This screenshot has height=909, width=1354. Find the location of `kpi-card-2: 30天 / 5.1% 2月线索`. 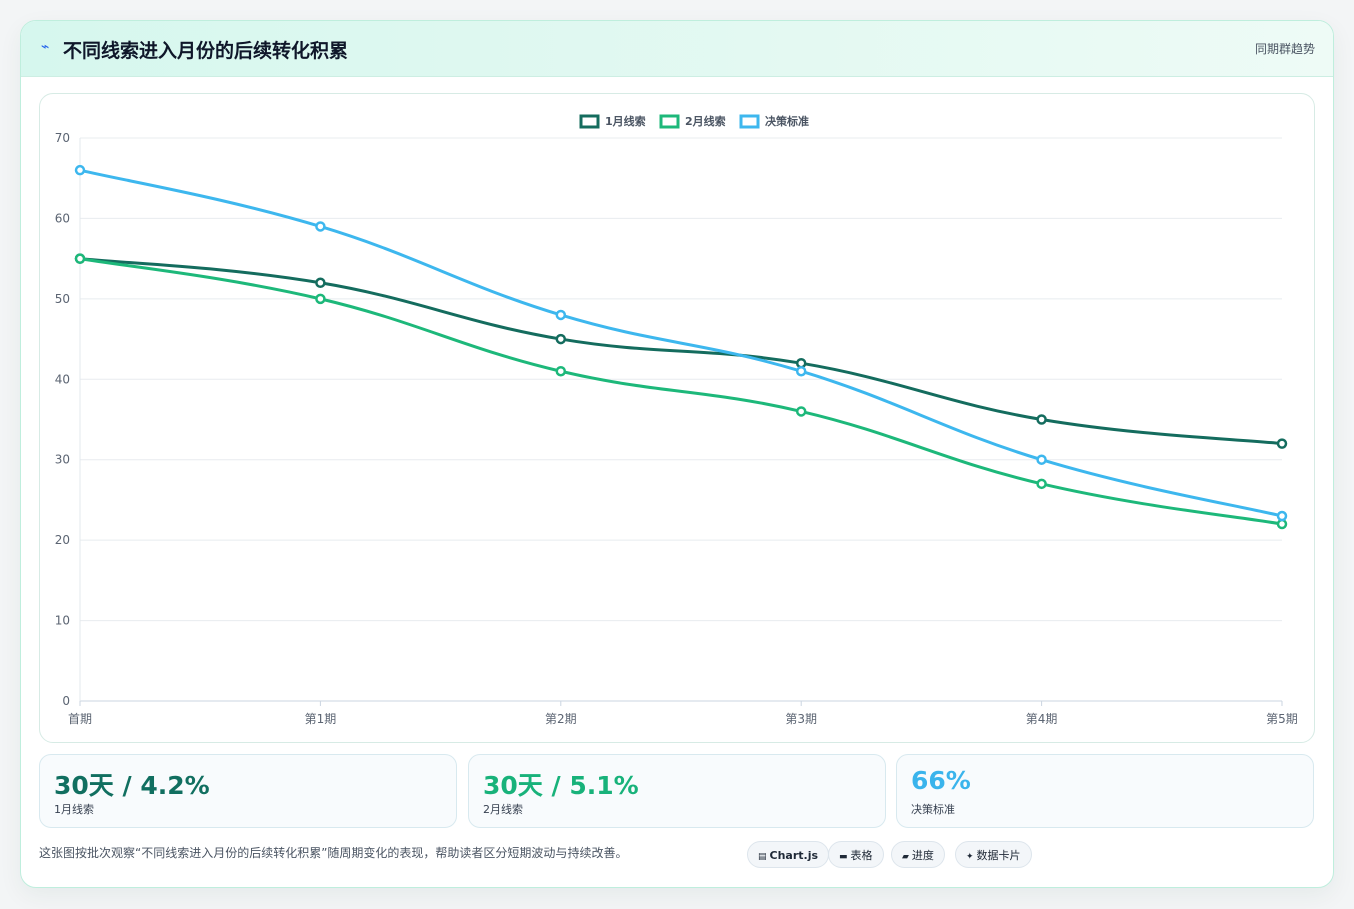

kpi-card-2: 30天 / 5.1% 2月线索 is located at coordinates (677, 791).